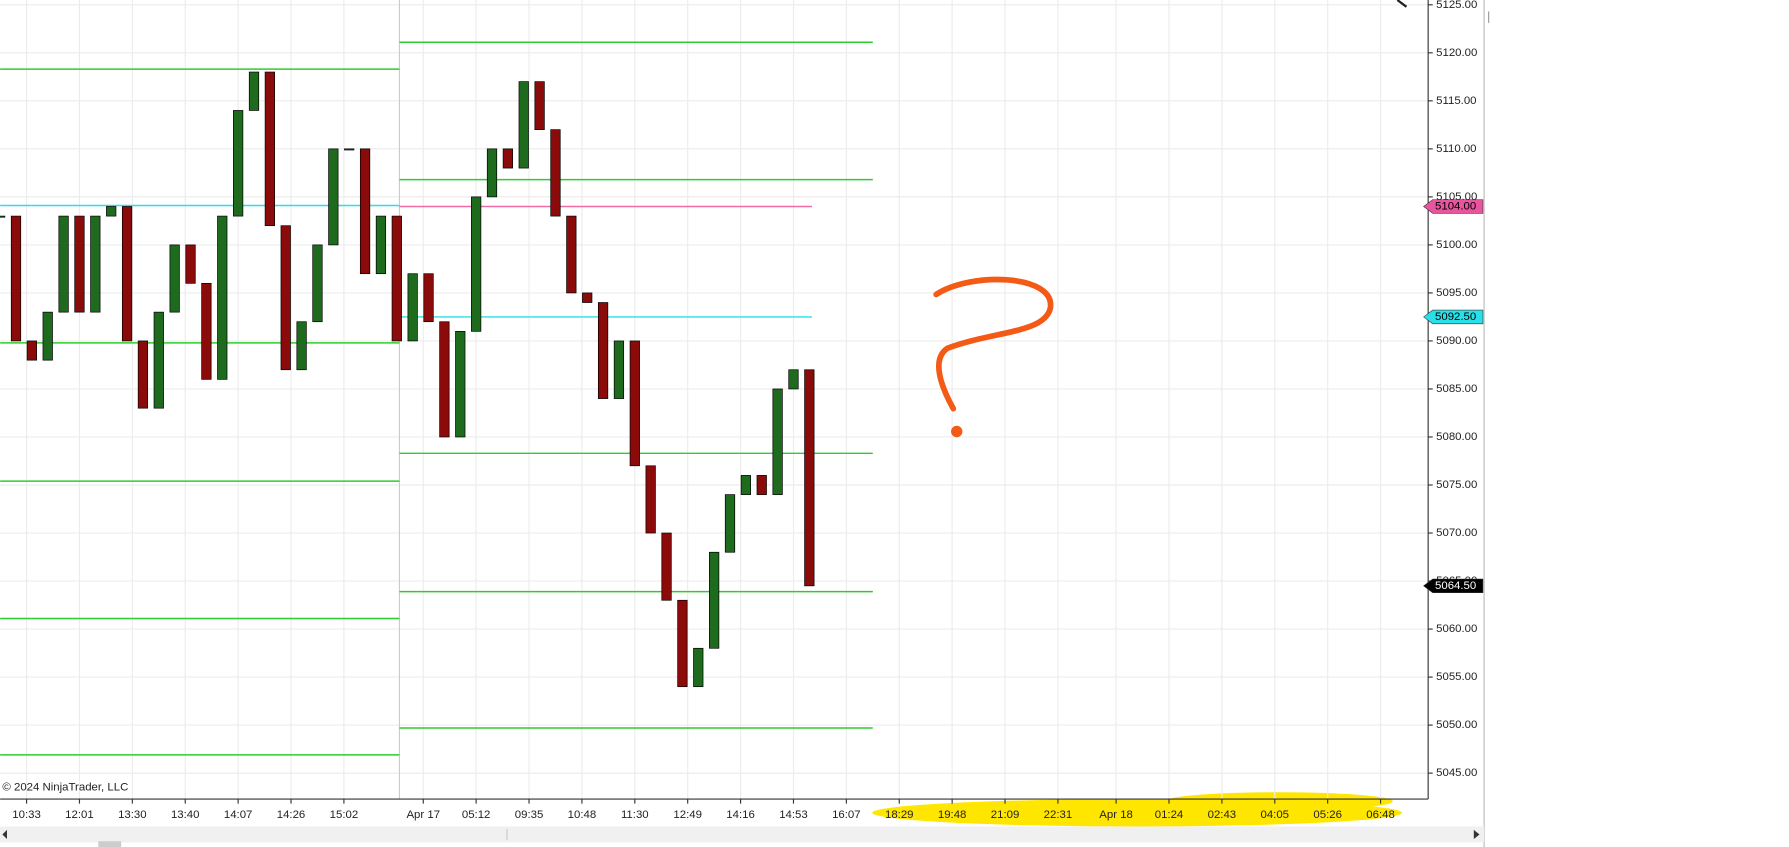 The width and height of the screenshot is (1789, 847). I want to click on y-tick-label: 5060.00, so click(1456, 629).